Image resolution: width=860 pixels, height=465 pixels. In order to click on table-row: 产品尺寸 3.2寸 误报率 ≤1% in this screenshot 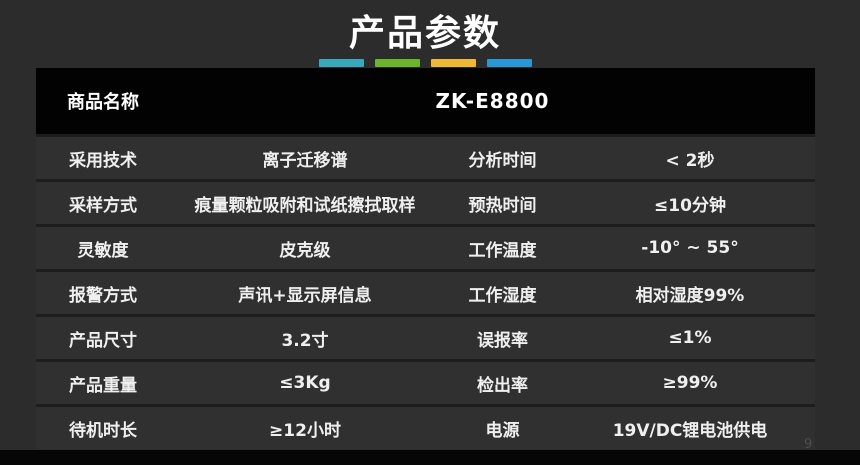, I will do `click(425, 336)`.